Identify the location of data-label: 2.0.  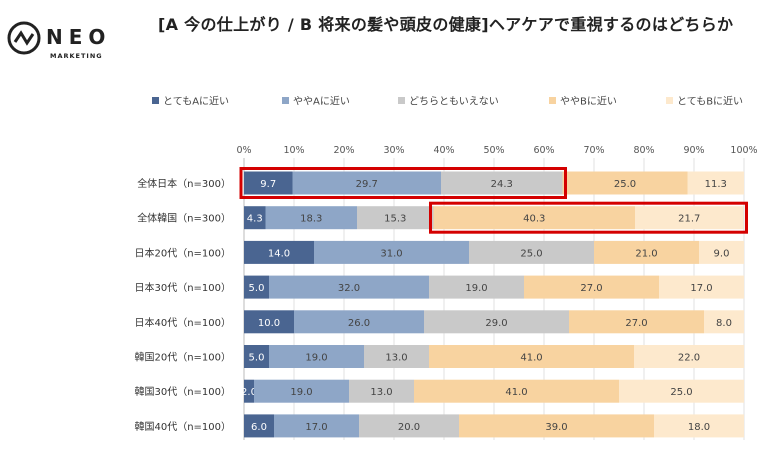
(249, 392).